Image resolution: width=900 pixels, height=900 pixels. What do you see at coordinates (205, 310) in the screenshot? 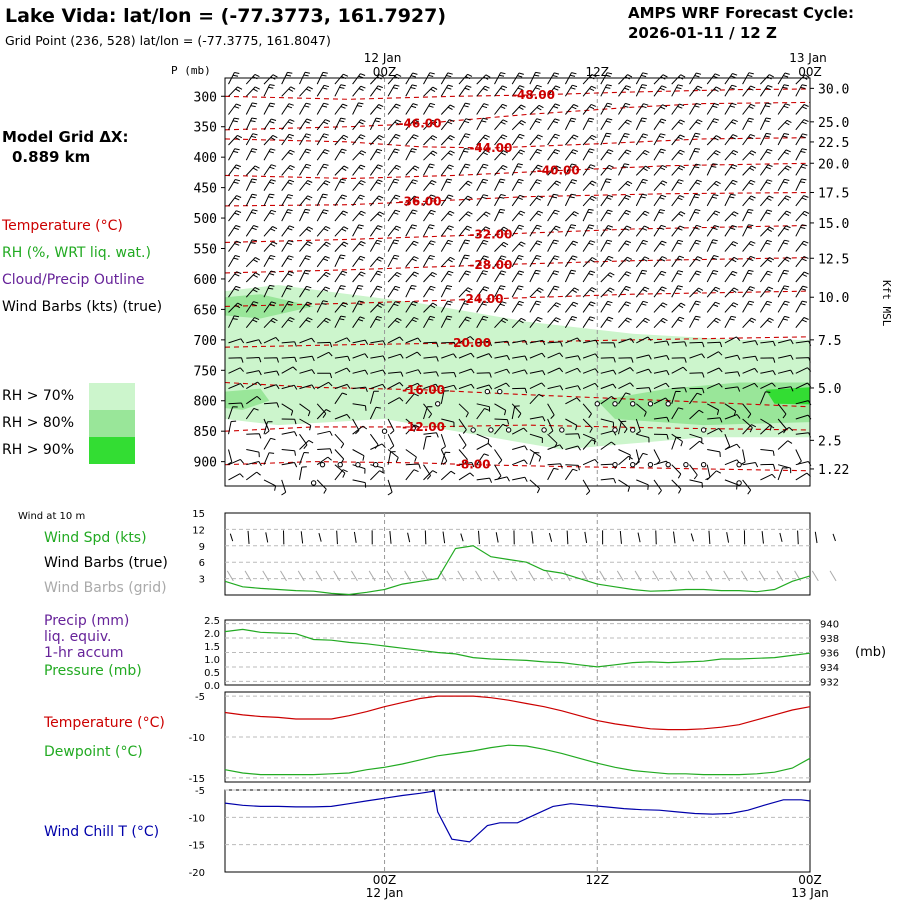
I see `pressure-tick-label: 650` at bounding box center [205, 310].